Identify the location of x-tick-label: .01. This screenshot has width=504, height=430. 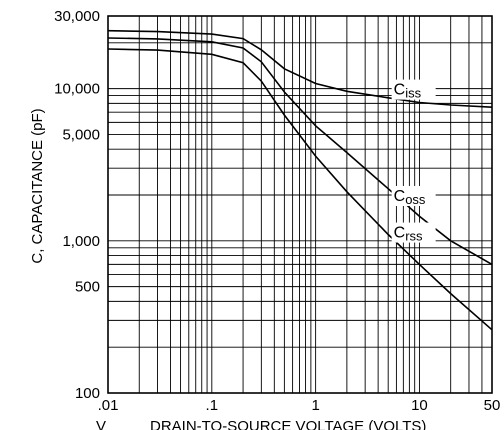
(108, 405).